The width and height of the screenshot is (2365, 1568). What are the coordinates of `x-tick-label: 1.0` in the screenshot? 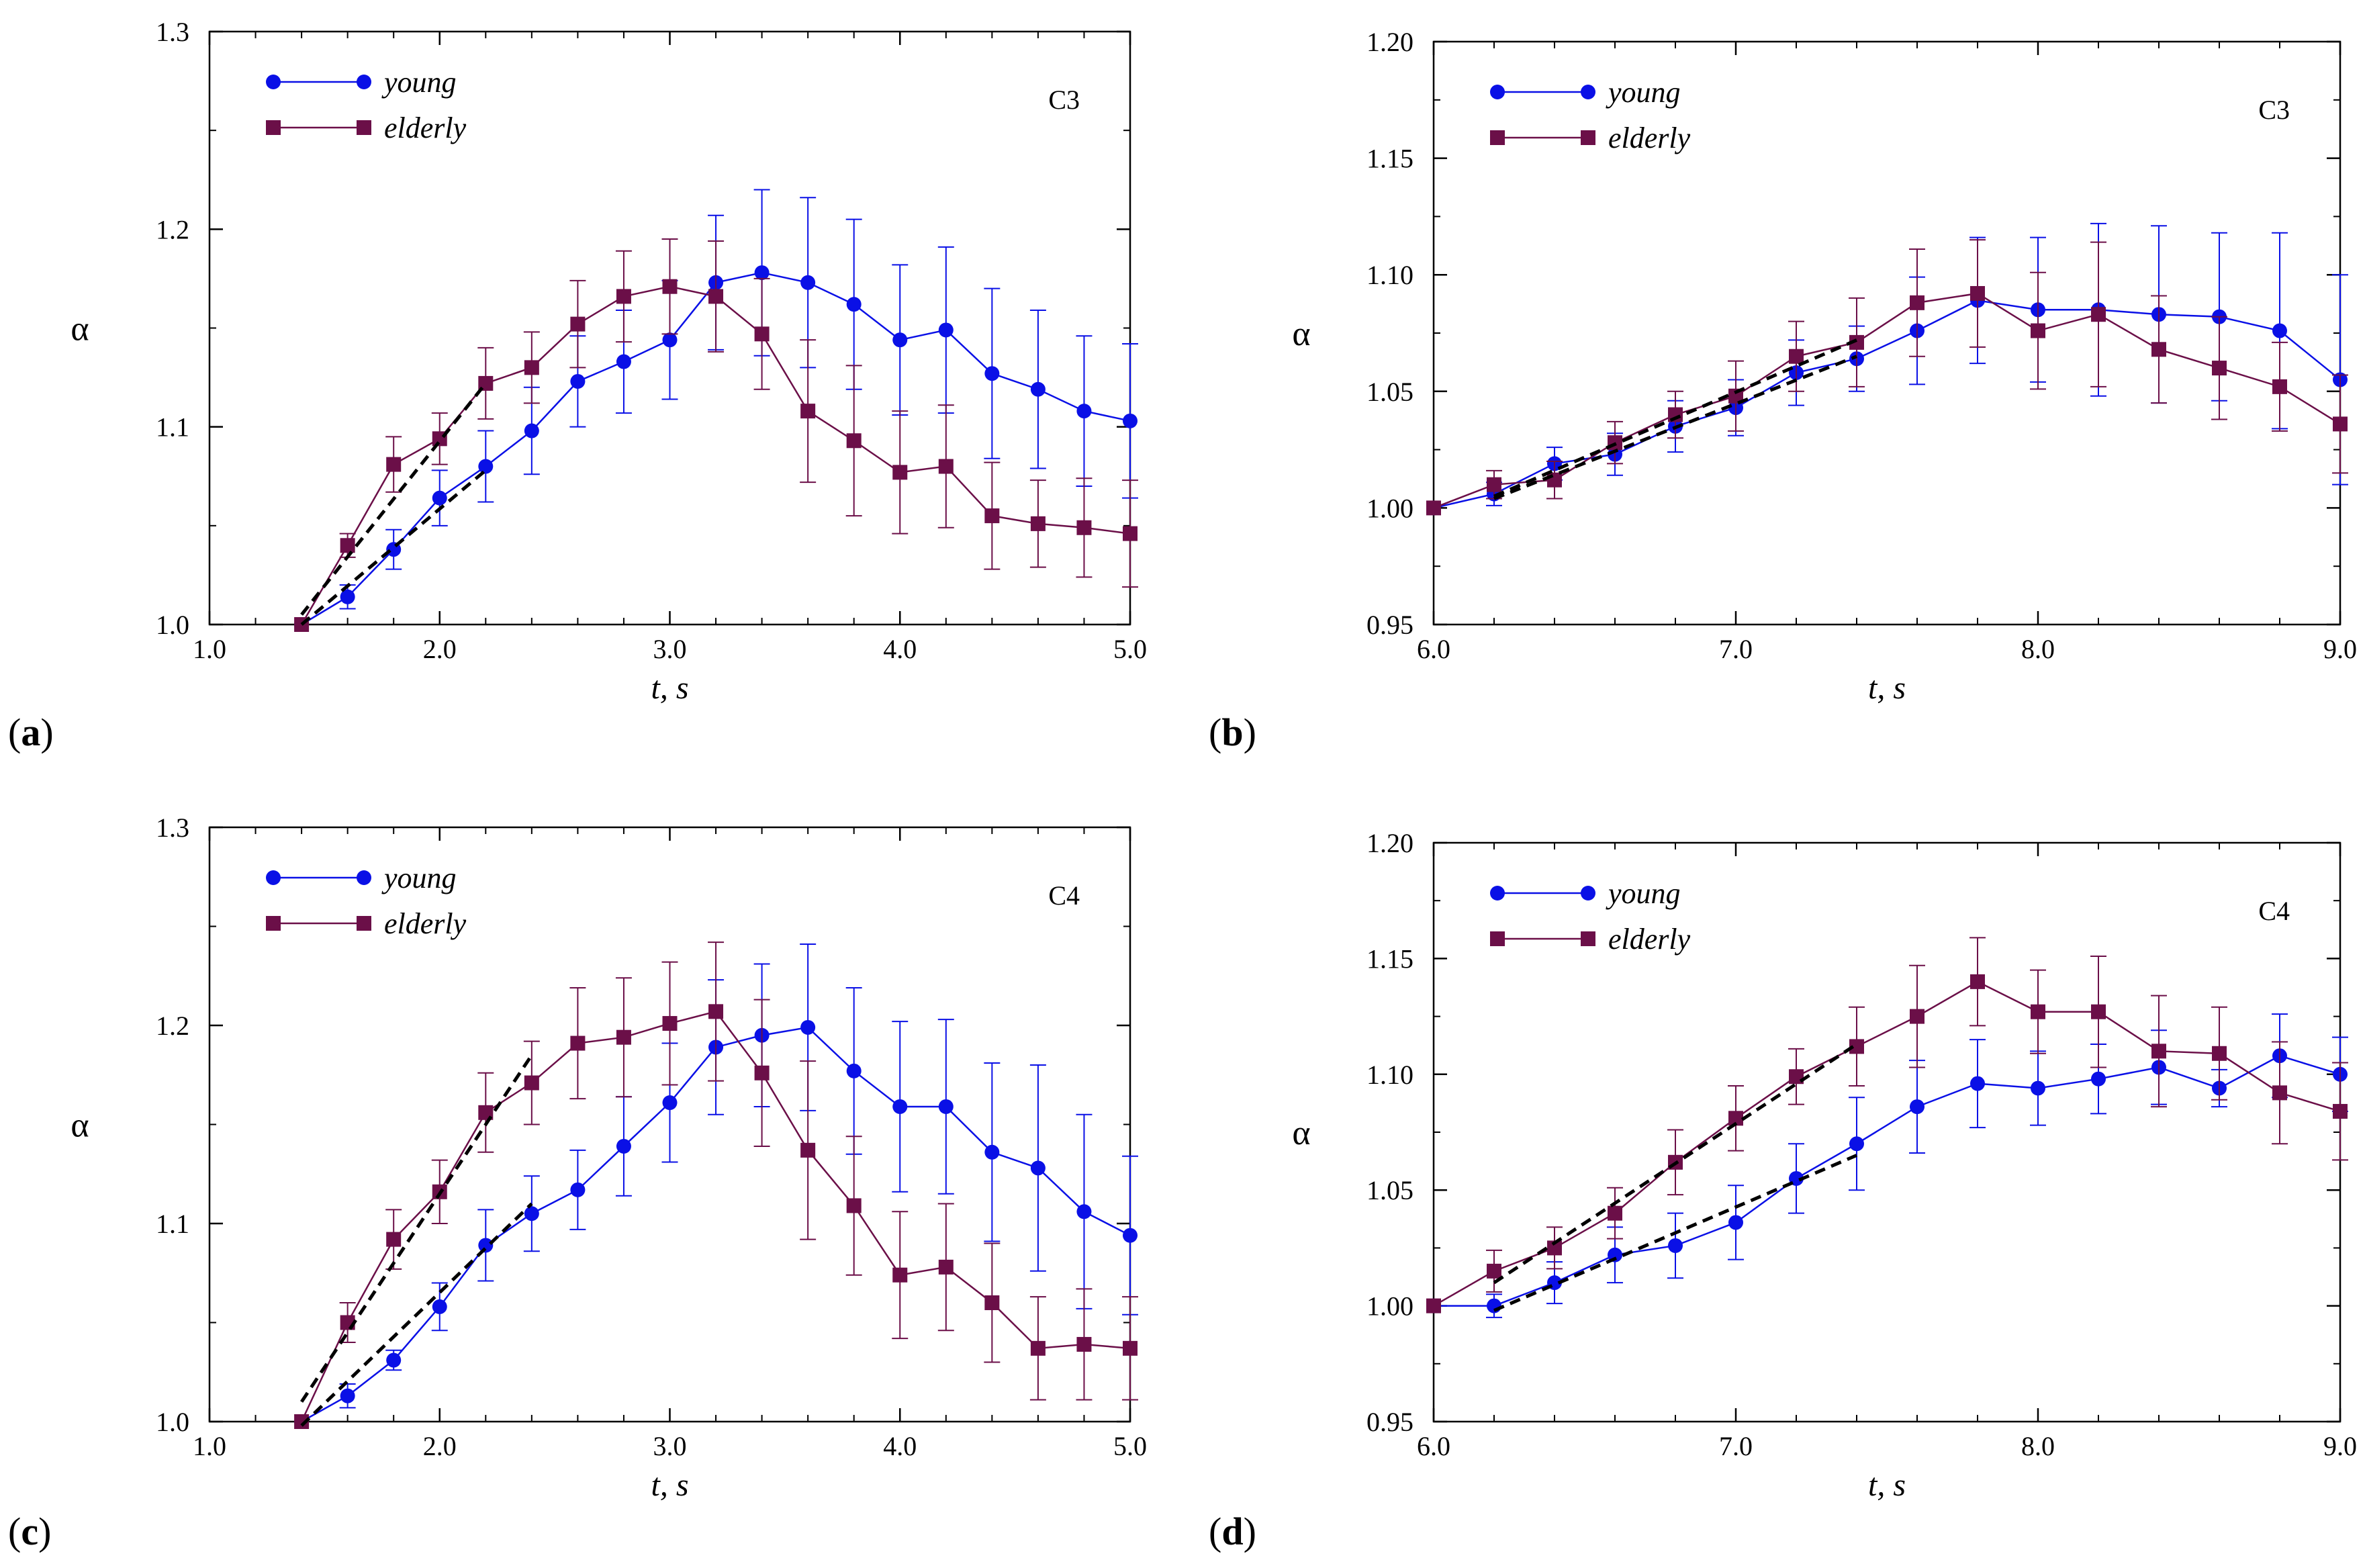 It's located at (210, 649).